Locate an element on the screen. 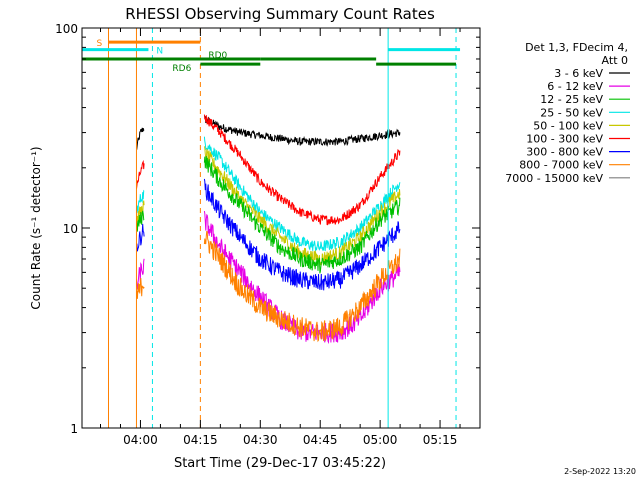  chart-title: RHESSI Observing Summary Count Rates is located at coordinates (280, 14).